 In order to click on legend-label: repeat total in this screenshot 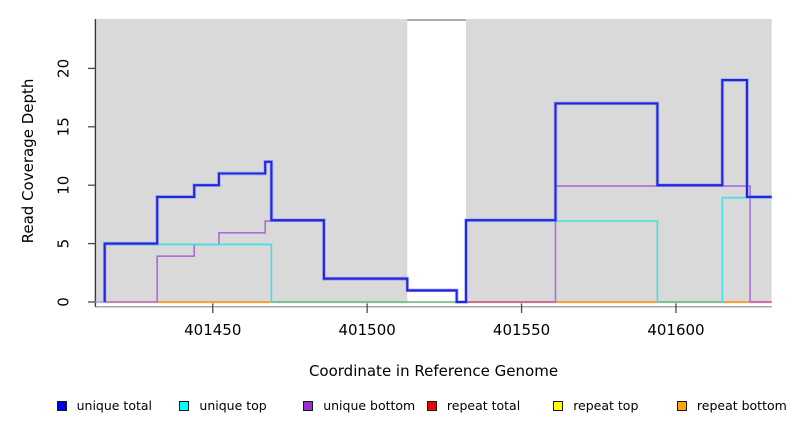, I will do `click(483, 405)`.